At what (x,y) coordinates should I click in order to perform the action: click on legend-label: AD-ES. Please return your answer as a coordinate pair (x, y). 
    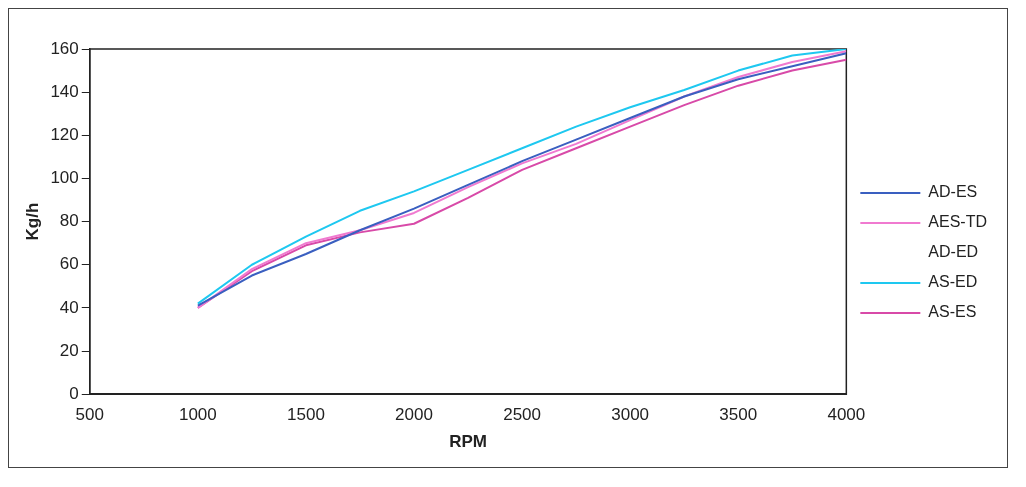
    Looking at the image, I should click on (953, 192).